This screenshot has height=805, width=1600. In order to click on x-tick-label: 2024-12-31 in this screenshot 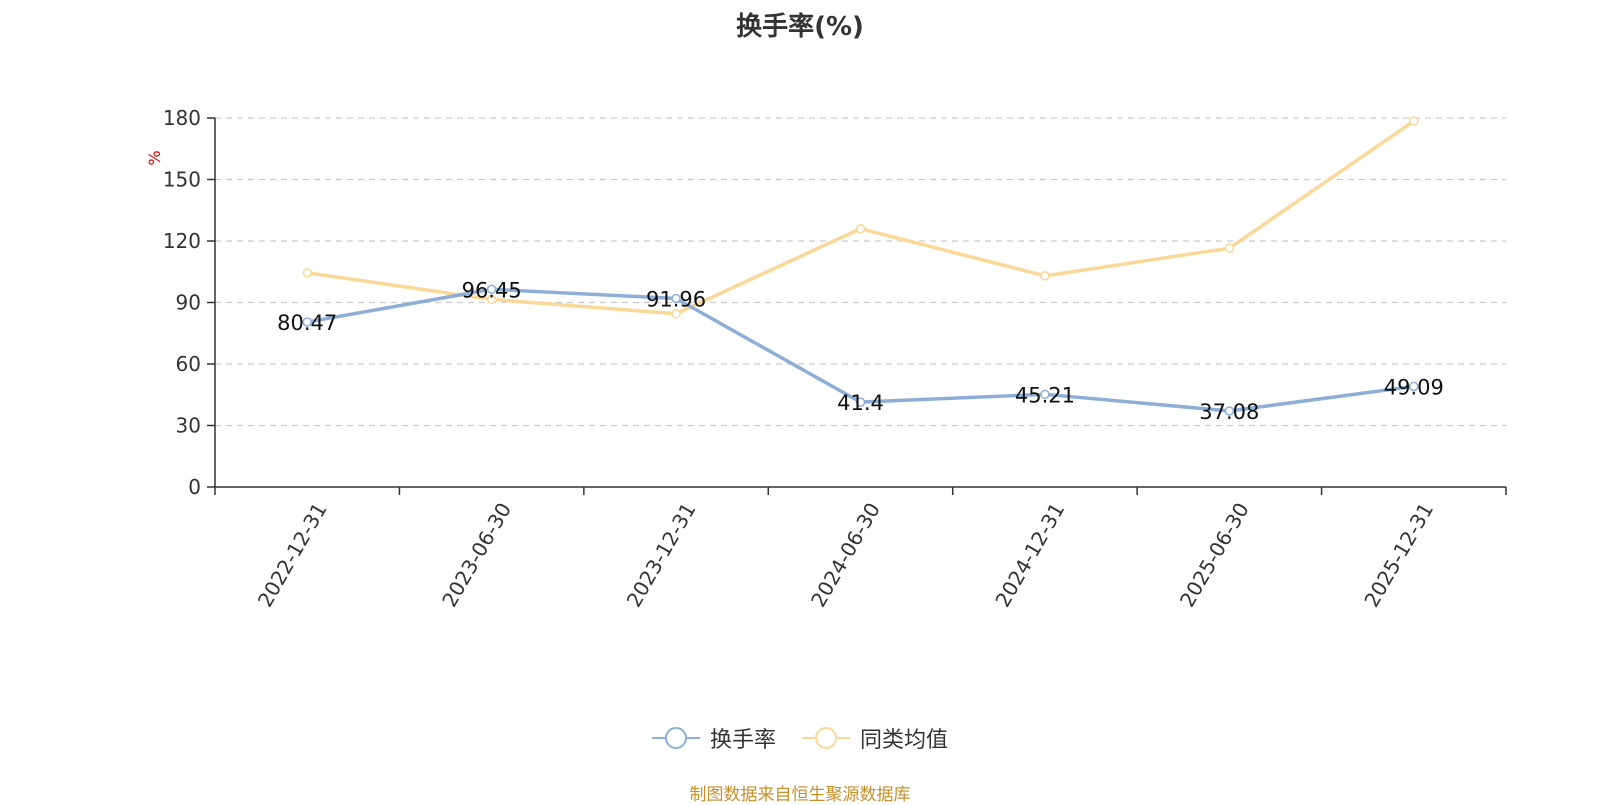, I will do `click(1029, 555)`.